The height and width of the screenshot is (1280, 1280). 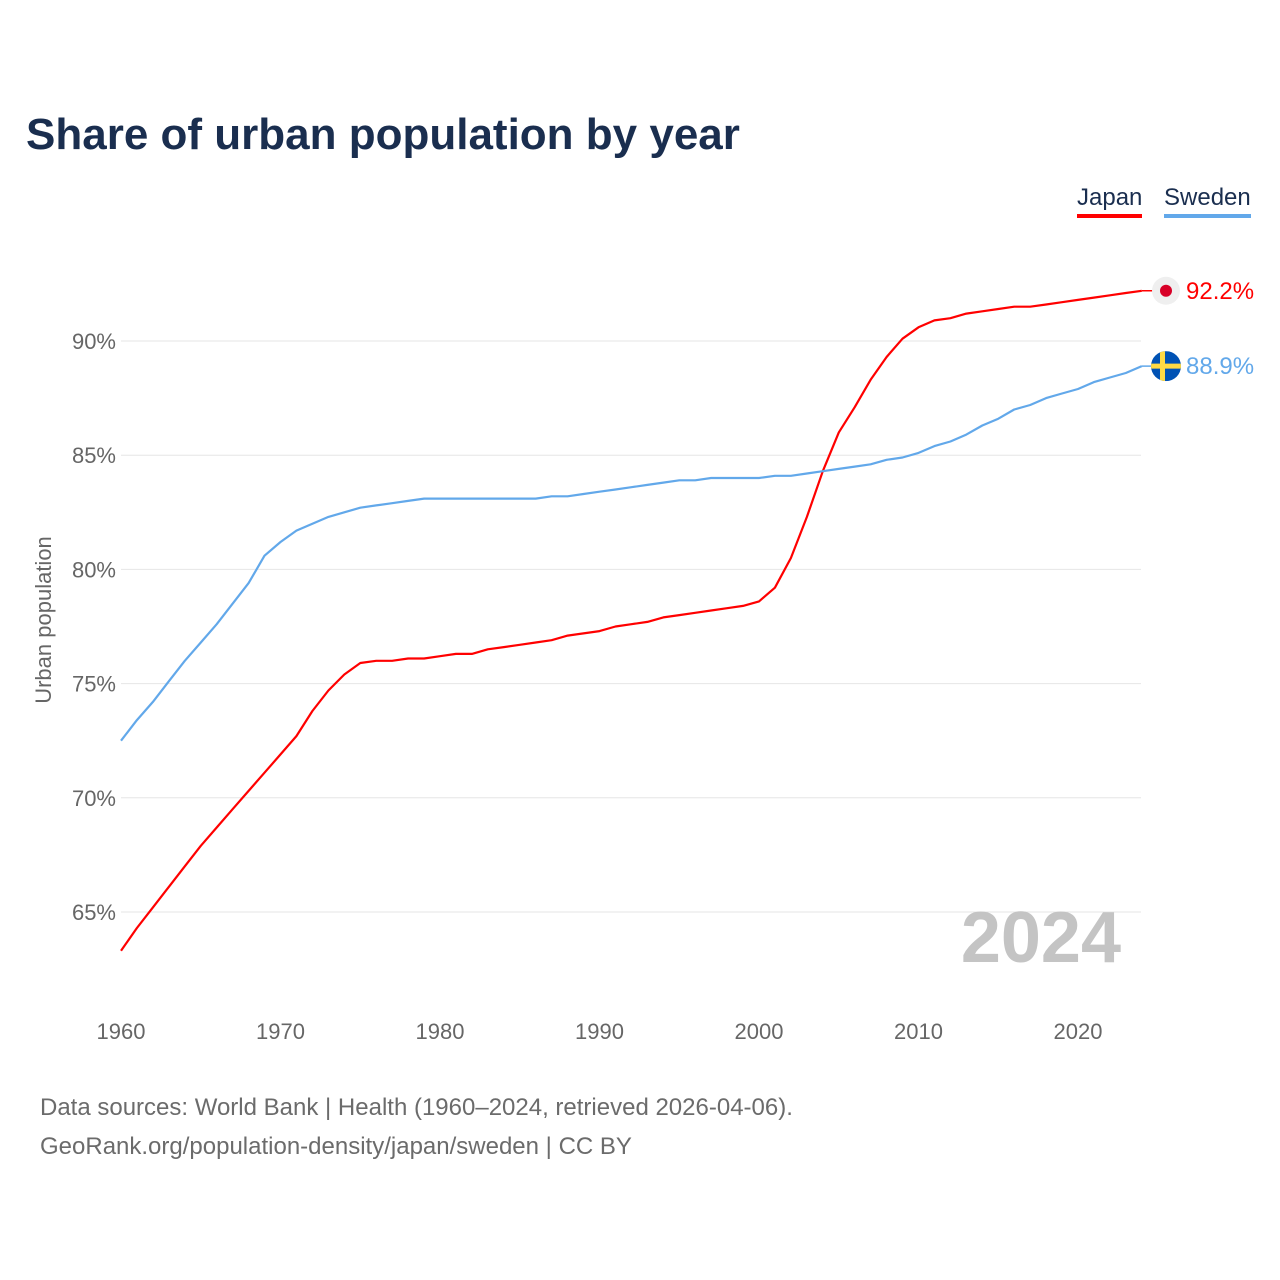 What do you see at coordinates (94, 455) in the screenshot?
I see `y-tick-label: 85%` at bounding box center [94, 455].